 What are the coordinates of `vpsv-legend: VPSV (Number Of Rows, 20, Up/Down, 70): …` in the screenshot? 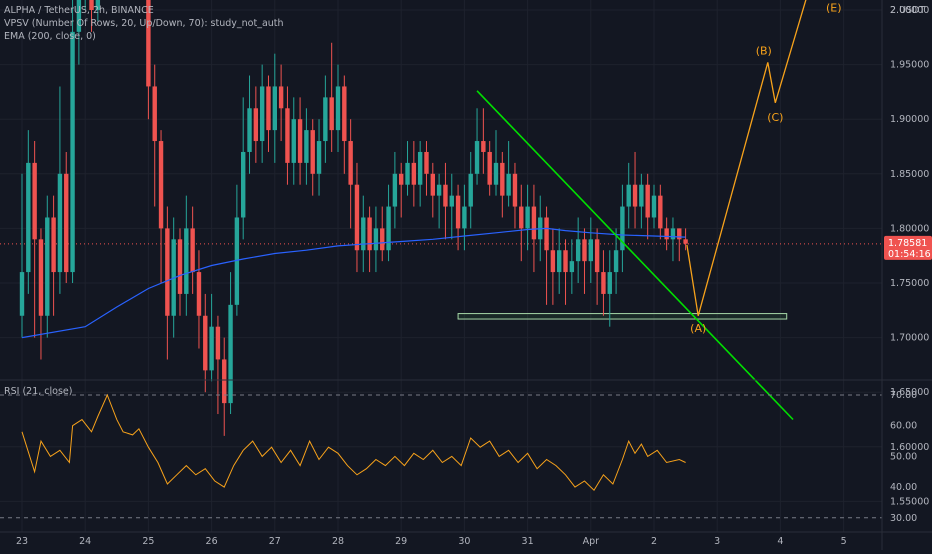 It's located at (144, 23).